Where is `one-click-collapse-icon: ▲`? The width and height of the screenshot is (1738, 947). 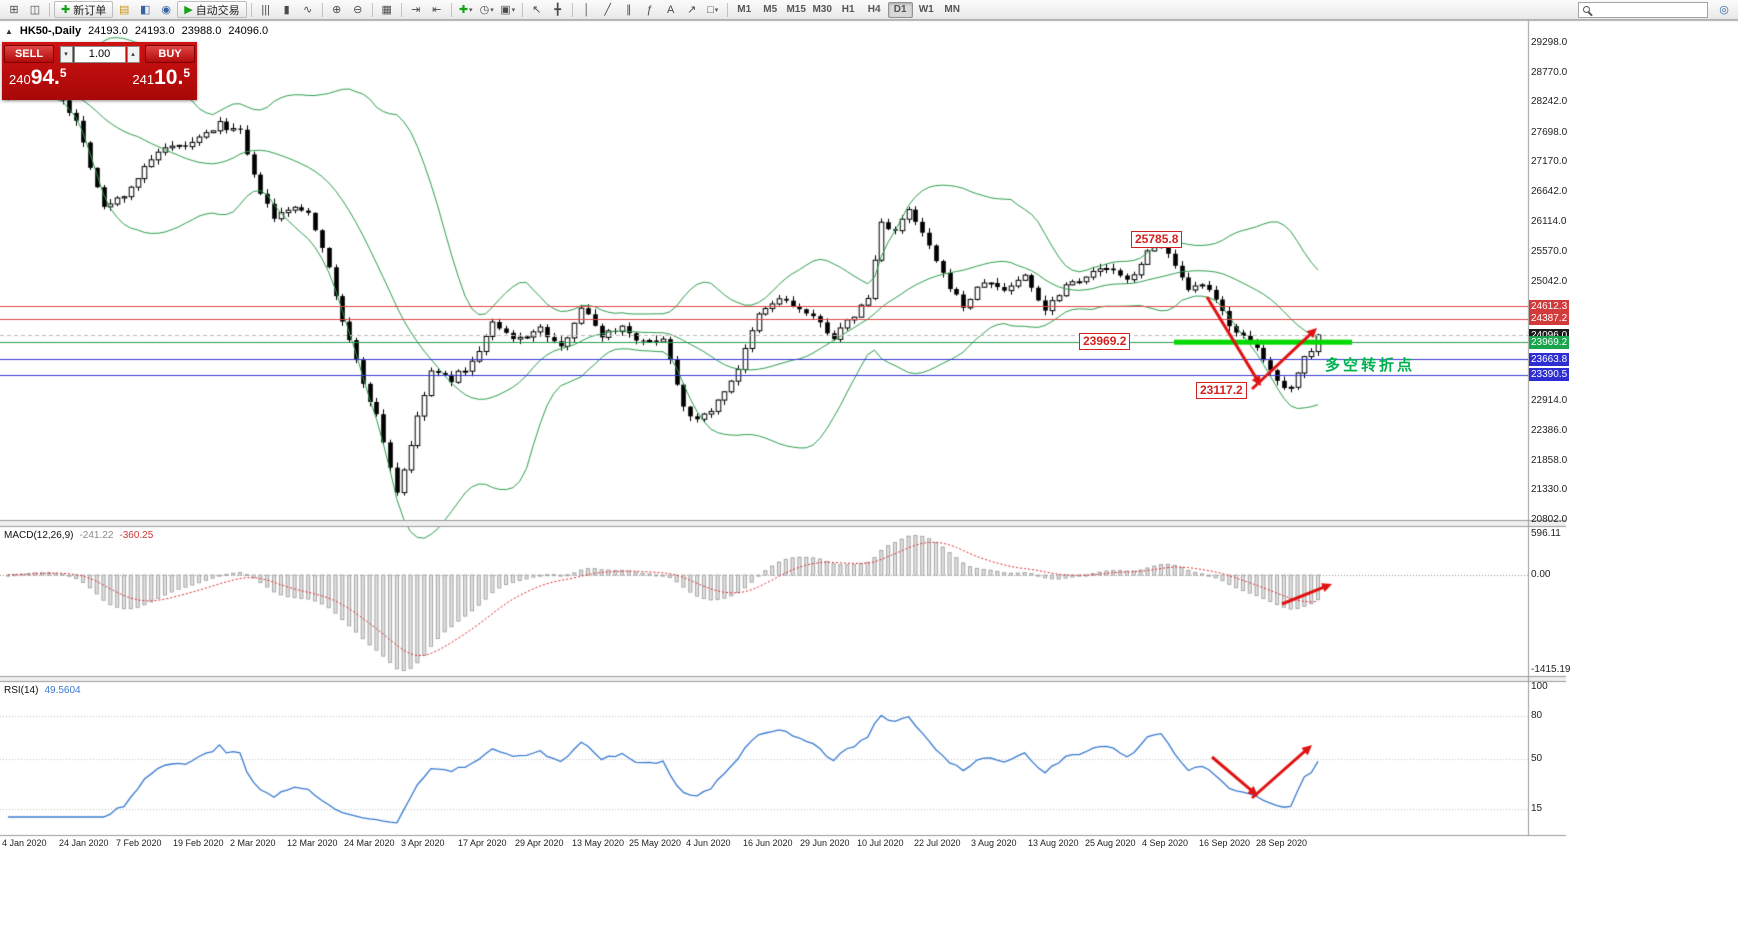
one-click-collapse-icon: ▲ is located at coordinates (9, 31).